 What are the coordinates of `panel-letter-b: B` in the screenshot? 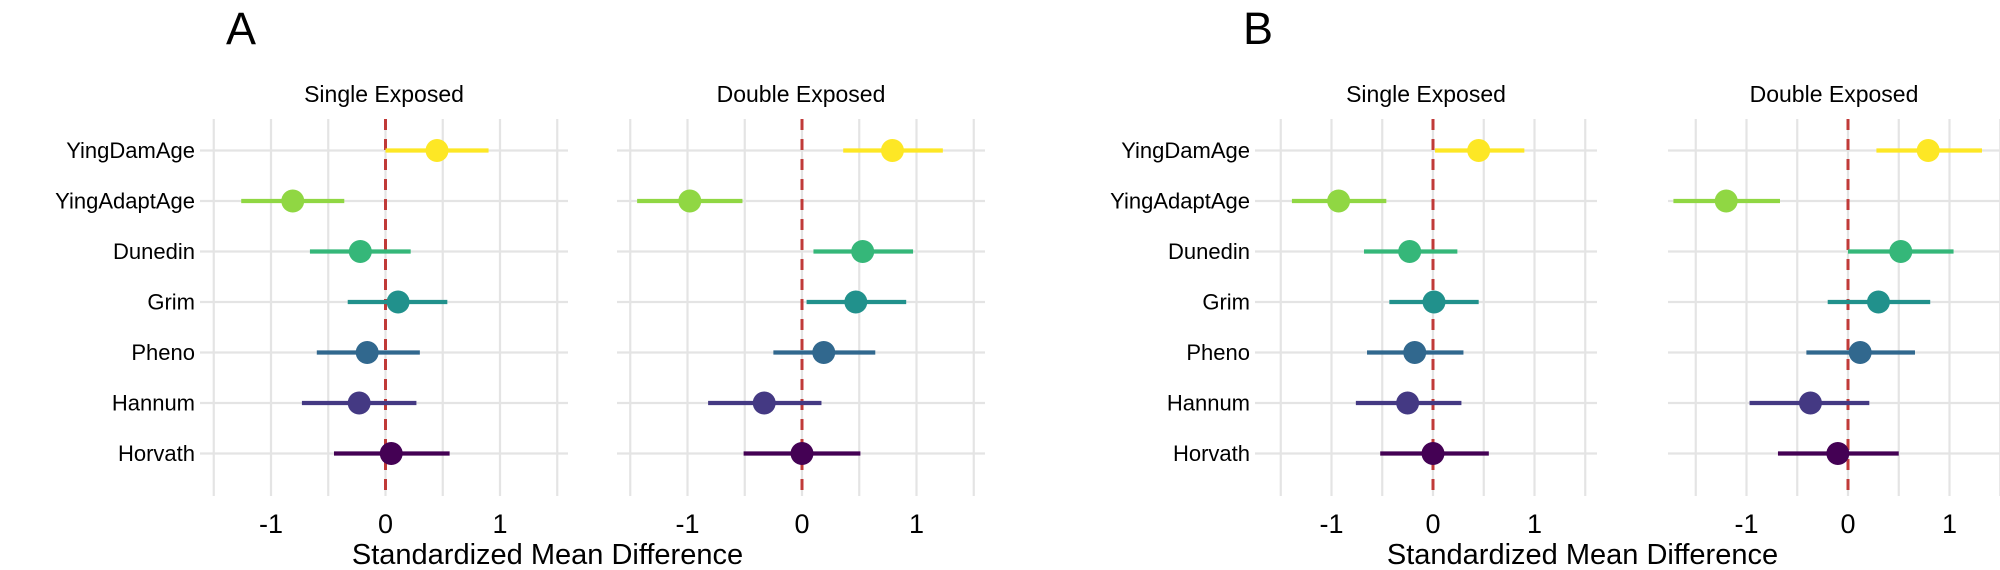 It's located at (1258, 28).